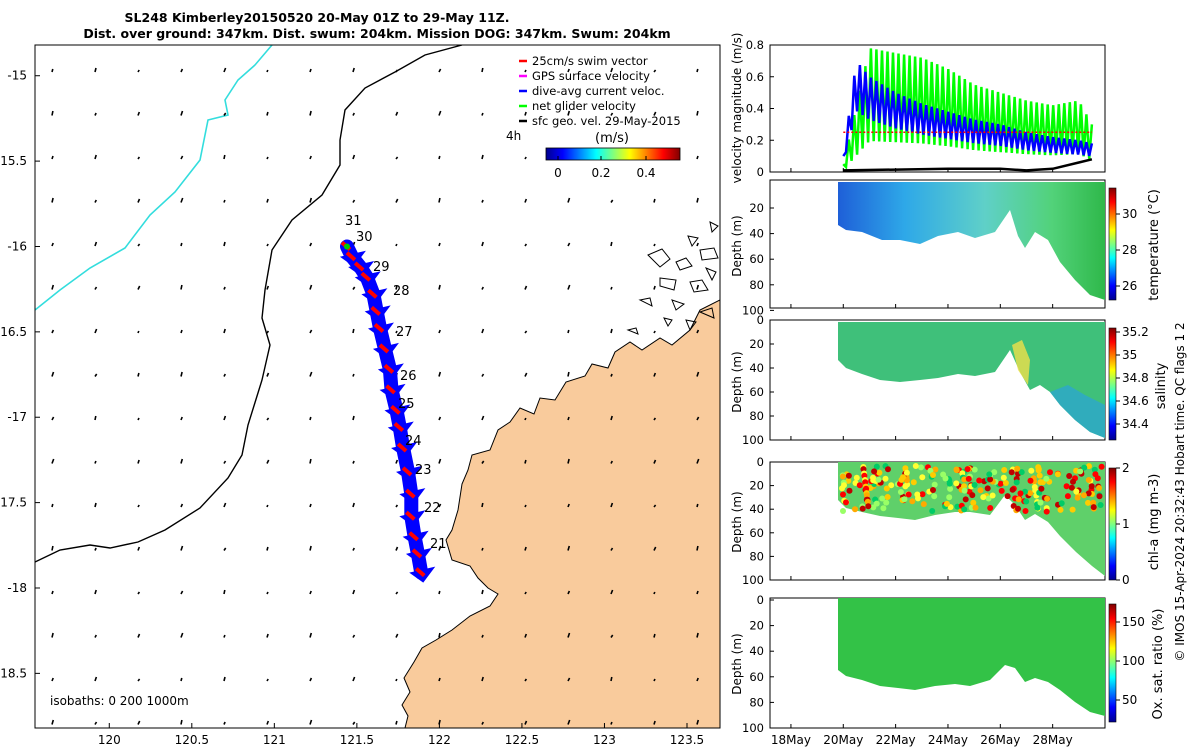 This screenshot has width=1200, height=750. What do you see at coordinates (13, 161) in the screenshot?
I see `map-ytick-label: -15.5` at bounding box center [13, 161].